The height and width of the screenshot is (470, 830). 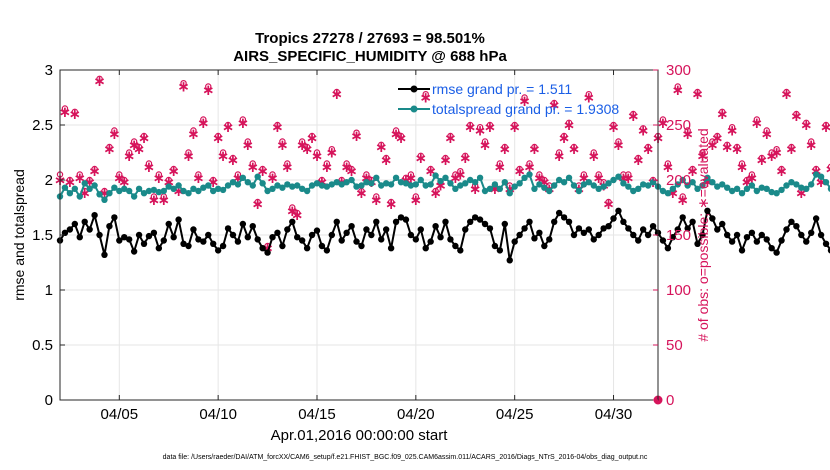 I want to click on y-right-tick-label: 200, so click(x=678, y=180).